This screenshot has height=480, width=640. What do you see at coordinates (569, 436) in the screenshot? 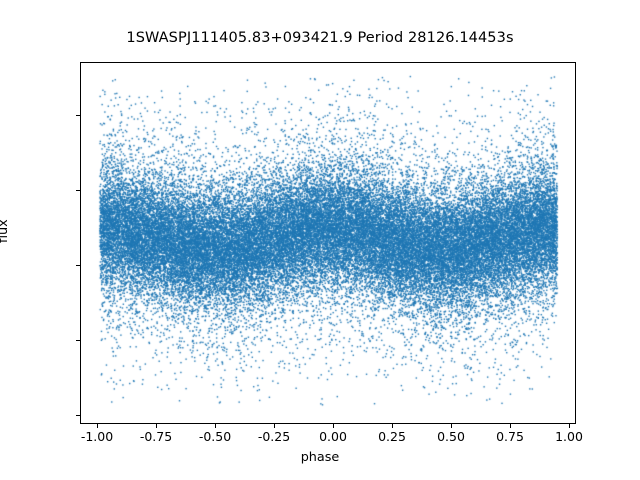
I see `x-tick-label: 1.00` at bounding box center [569, 436].